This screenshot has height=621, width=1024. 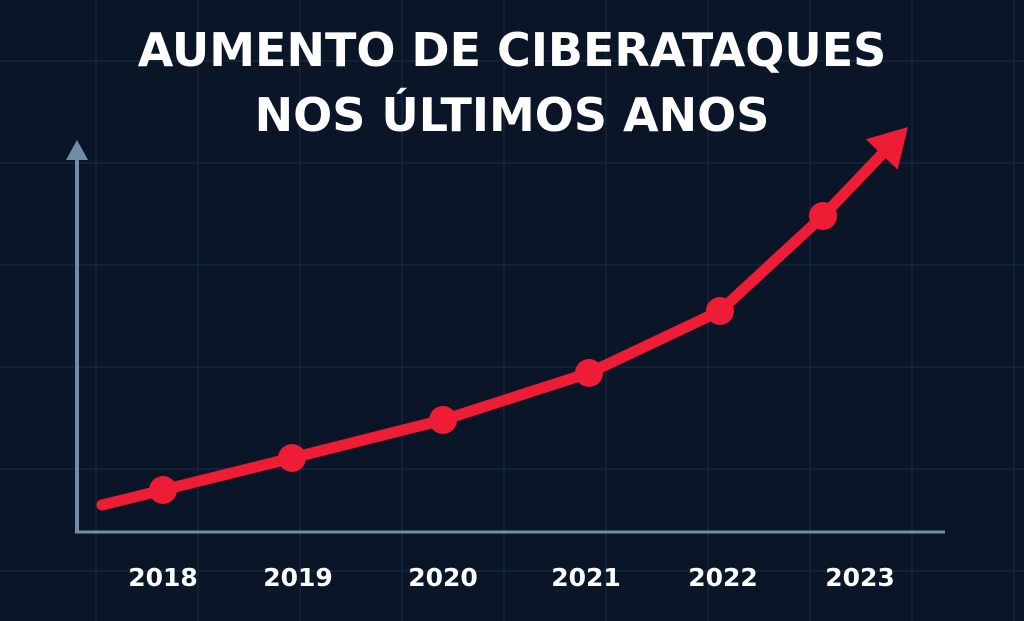 What do you see at coordinates (163, 577) in the screenshot?
I see `x-tick-label: 2018` at bounding box center [163, 577].